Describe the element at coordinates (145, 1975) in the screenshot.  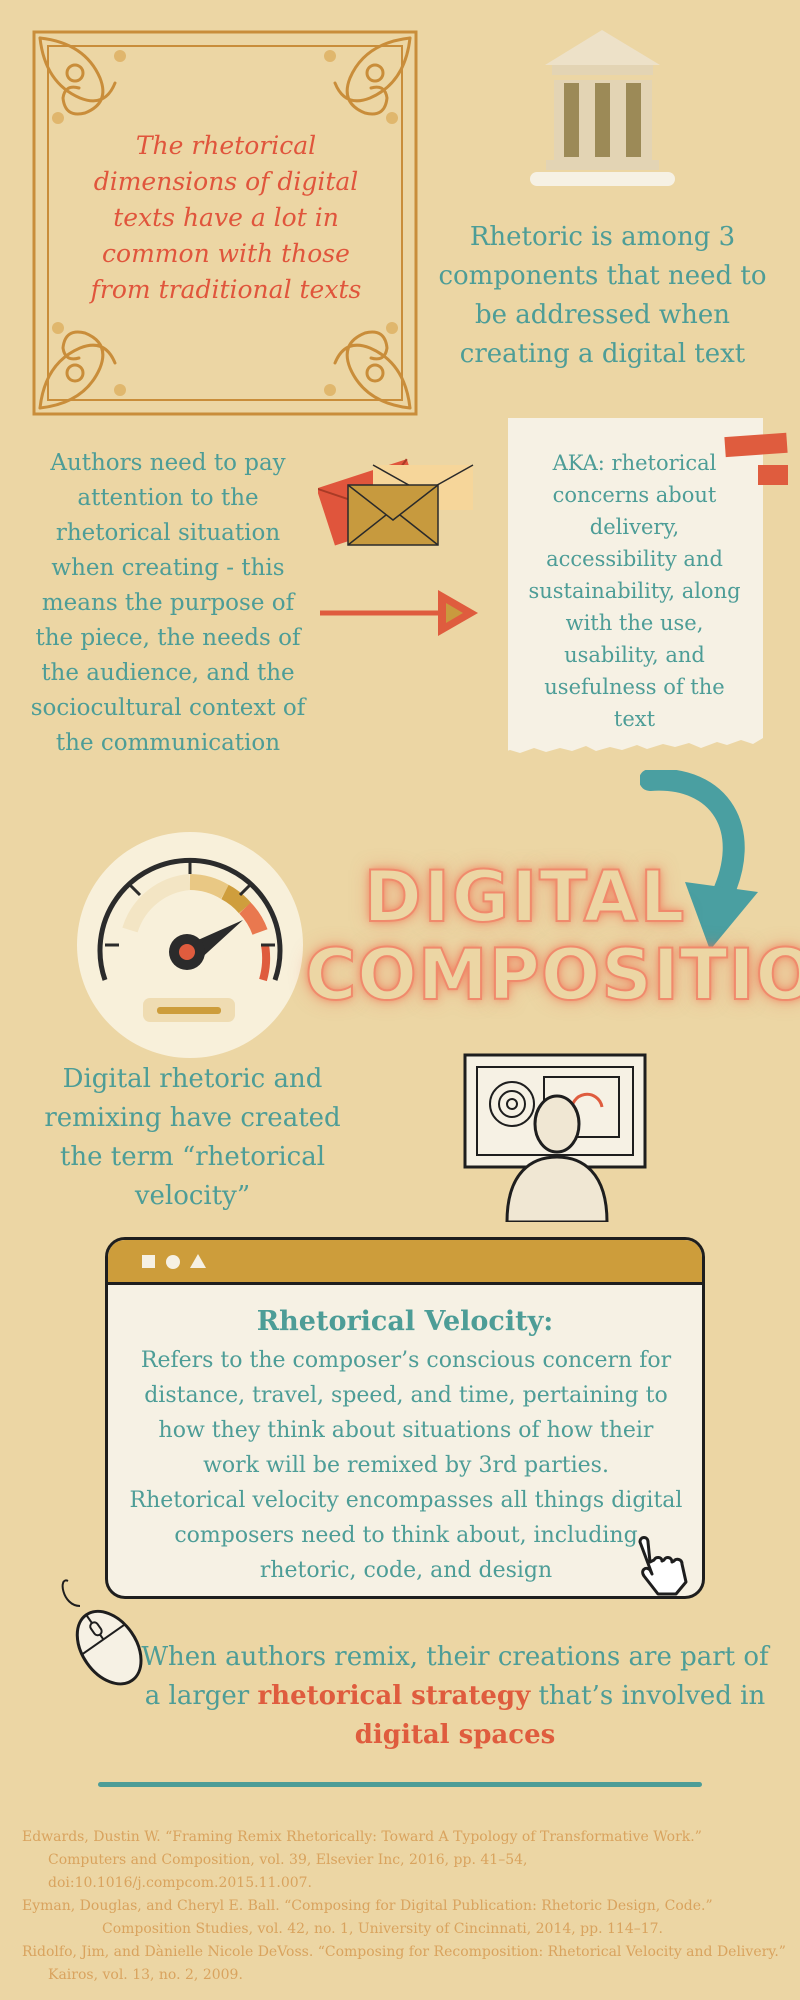
I see `reference-line: Kairos, vol. 13, no. 2, 2009.` at that location.